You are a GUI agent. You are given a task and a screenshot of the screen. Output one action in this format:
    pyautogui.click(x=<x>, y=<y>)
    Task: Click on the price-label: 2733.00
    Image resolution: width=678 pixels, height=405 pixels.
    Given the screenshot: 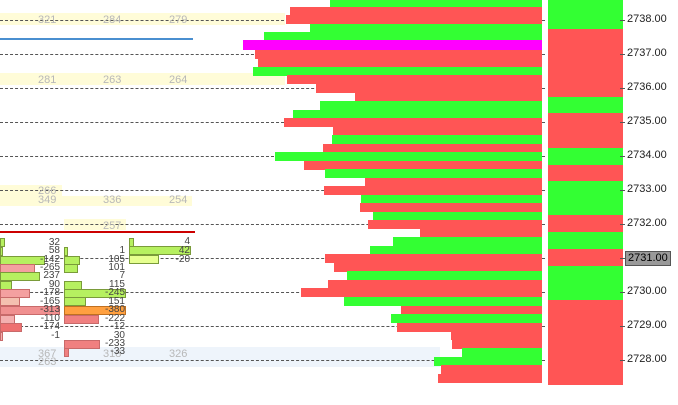 What is the action you would take?
    pyautogui.click(x=647, y=189)
    